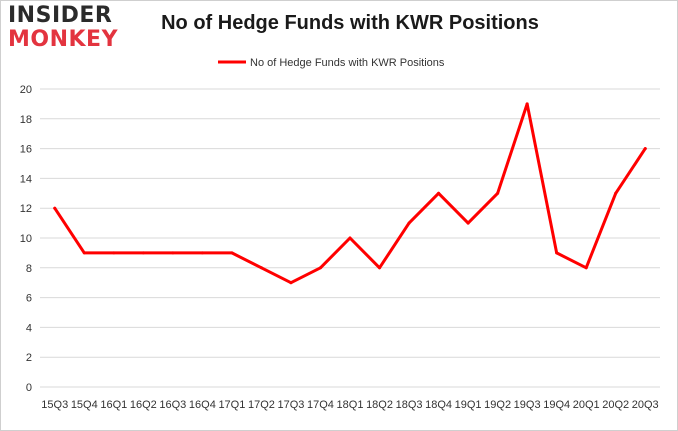 The height and width of the screenshot is (431, 678). I want to click on x-tick-label: 16Q4, so click(202, 405).